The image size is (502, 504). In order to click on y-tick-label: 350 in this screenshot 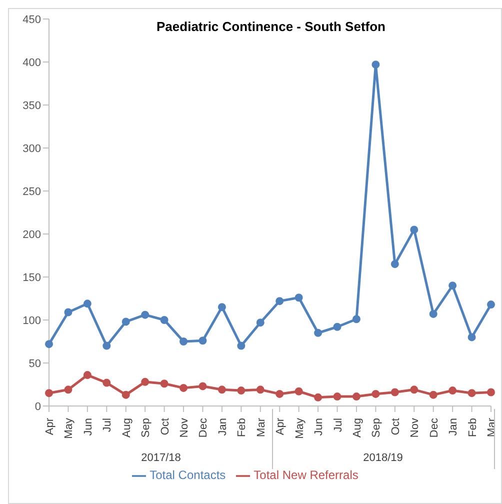, I will do `click(31, 106)`.